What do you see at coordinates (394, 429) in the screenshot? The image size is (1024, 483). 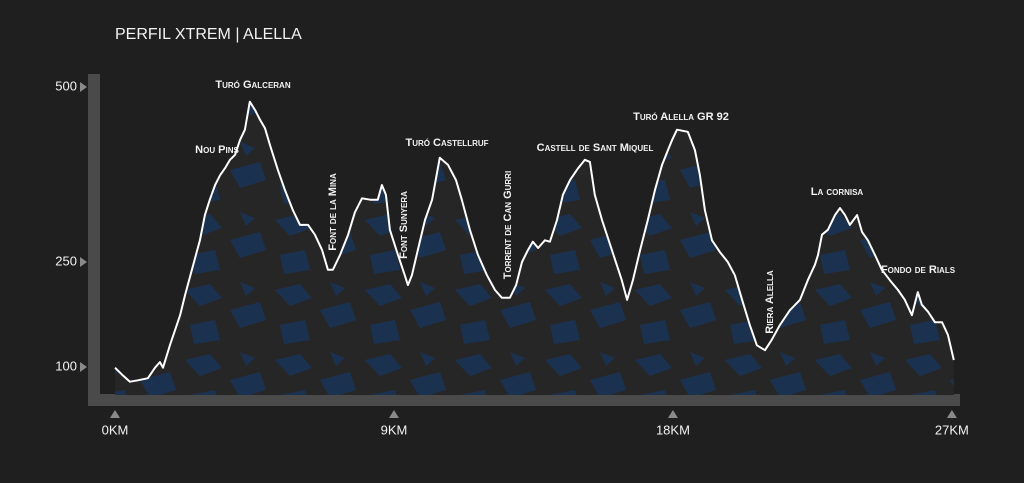 I see `x-tick-label: 9KM` at bounding box center [394, 429].